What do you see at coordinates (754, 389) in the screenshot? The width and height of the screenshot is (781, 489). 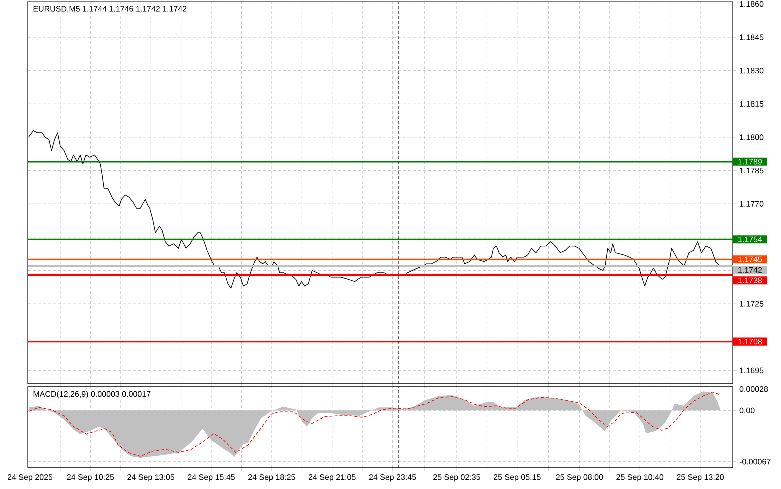 I see `y-tick-label: 0.00028` at bounding box center [754, 389].